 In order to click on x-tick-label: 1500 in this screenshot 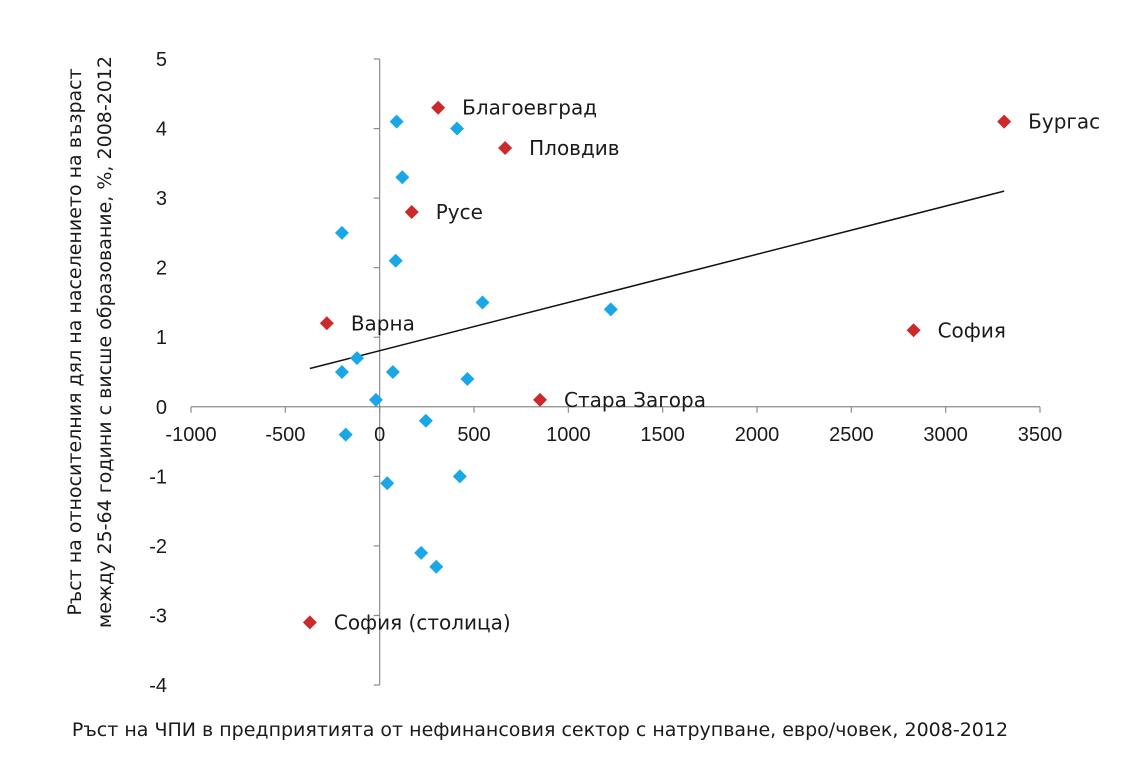, I will do `click(662, 435)`.